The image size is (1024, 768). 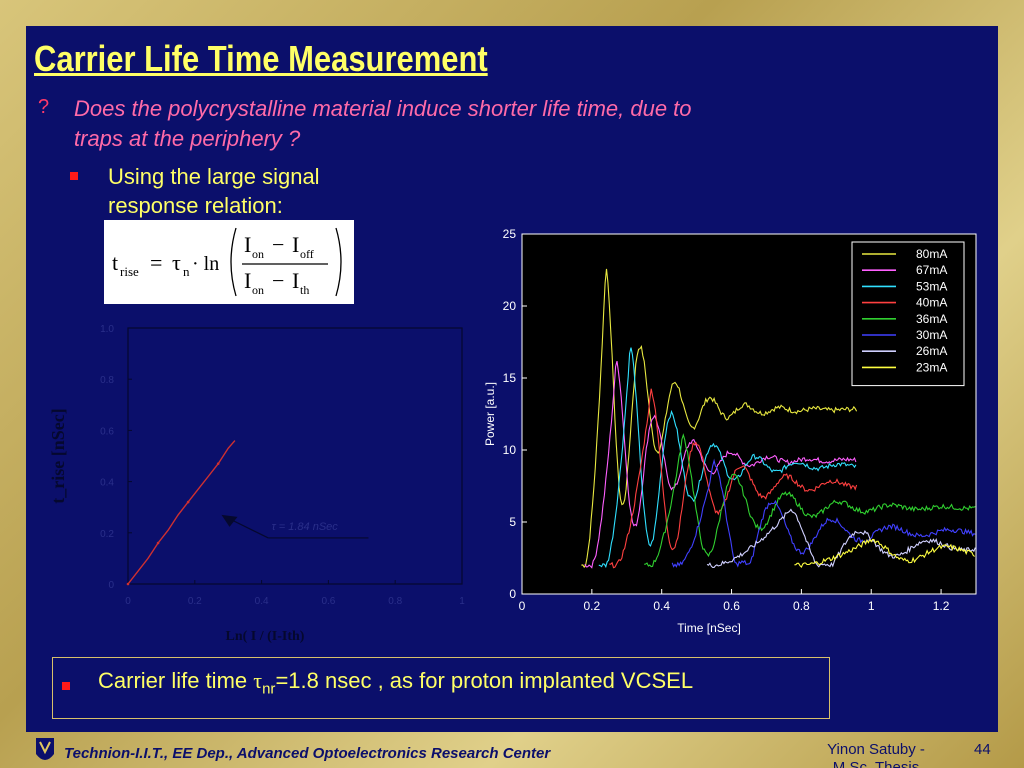 I want to click on formula-den-minus: −, so click(x=278, y=280).